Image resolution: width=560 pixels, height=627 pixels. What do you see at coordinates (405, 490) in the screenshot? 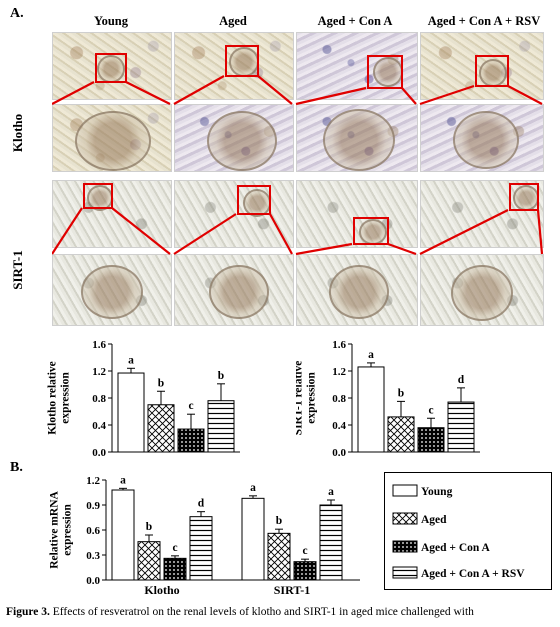
I see `legend-swatch-young` at bounding box center [405, 490].